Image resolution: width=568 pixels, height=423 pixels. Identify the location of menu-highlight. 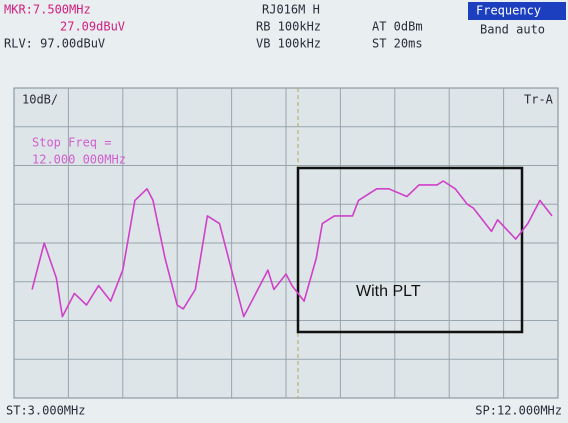
(517, 11).